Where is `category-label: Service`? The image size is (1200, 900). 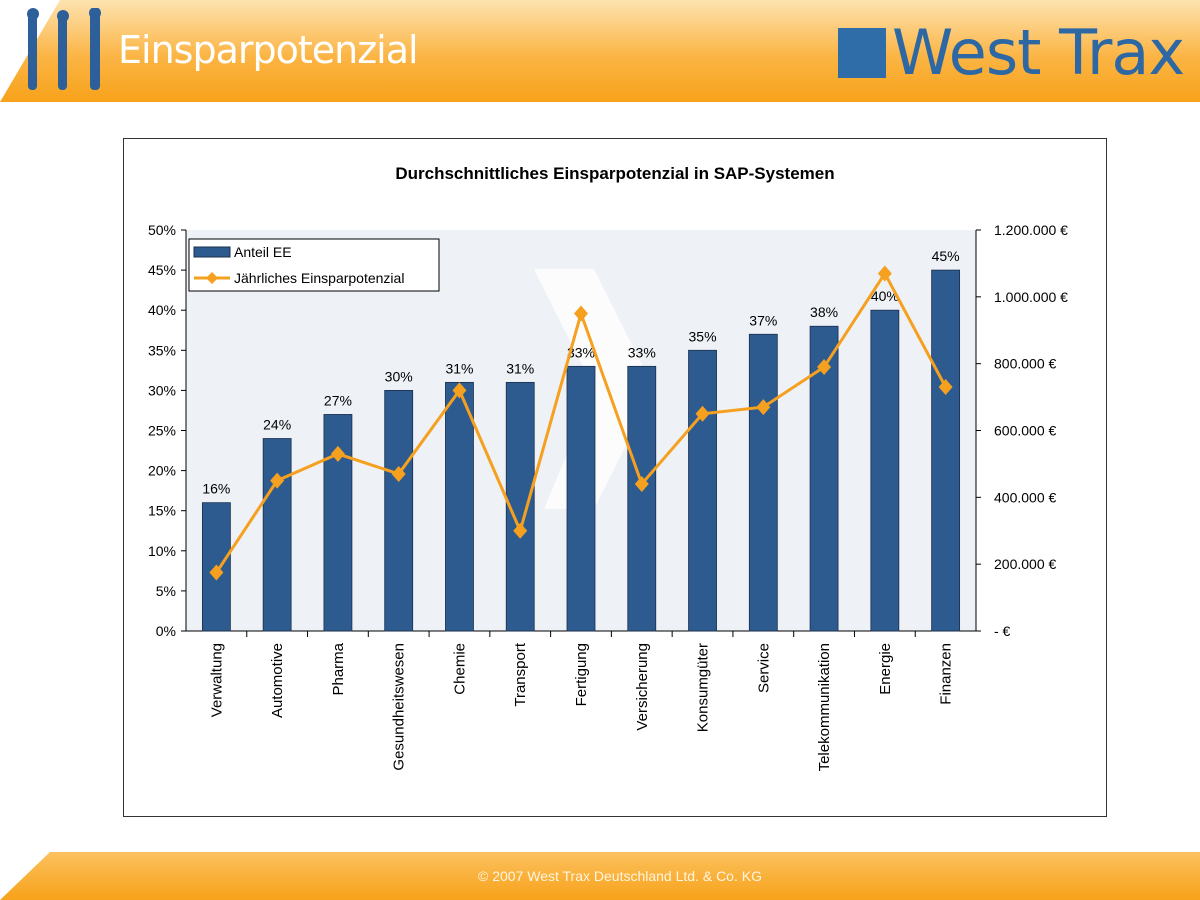 category-label: Service is located at coordinates (763, 668).